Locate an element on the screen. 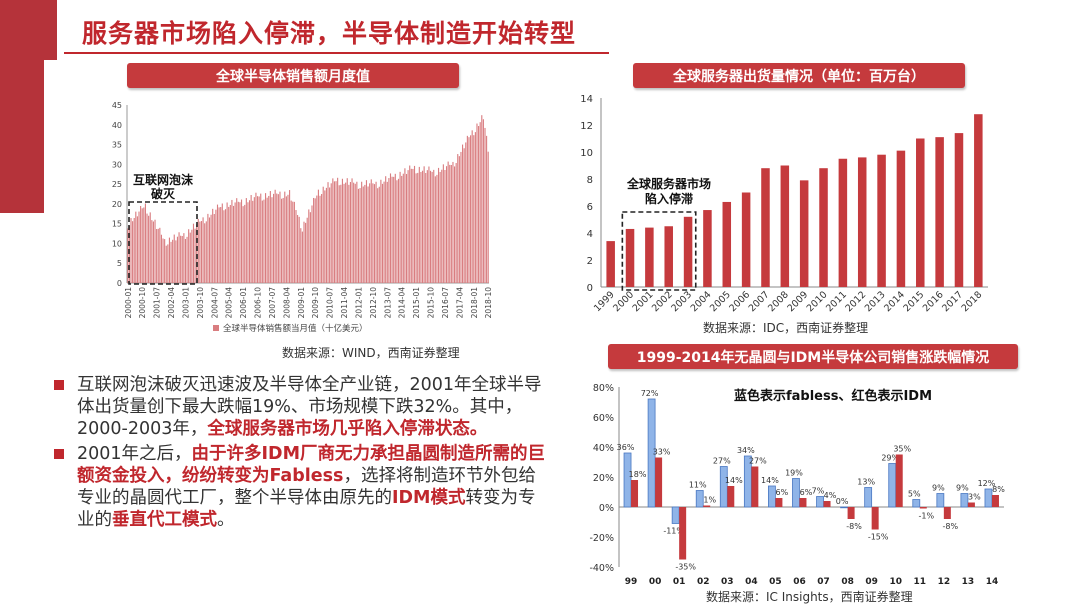 Image resolution: width=1080 pixels, height=608 pixels. bullet-highlight: IDM模式 is located at coordinates (429, 498).